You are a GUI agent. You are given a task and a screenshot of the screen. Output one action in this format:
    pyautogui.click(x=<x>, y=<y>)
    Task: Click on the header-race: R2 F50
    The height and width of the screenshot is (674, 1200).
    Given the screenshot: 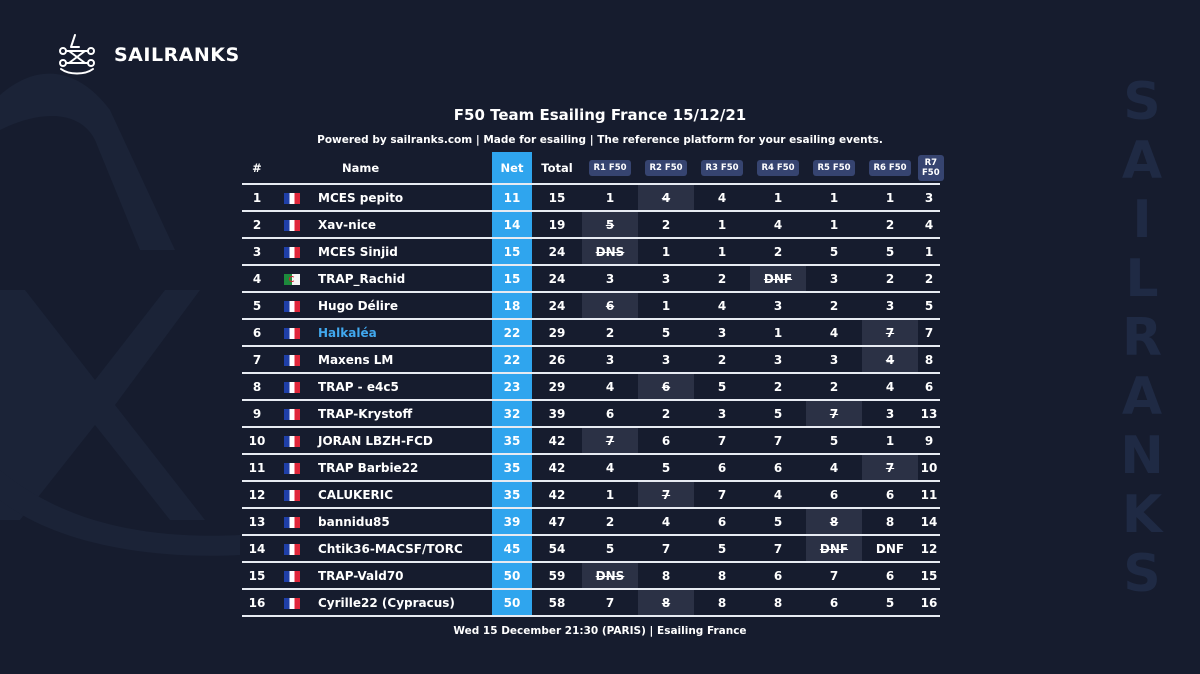 What is the action you would take?
    pyautogui.click(x=666, y=168)
    